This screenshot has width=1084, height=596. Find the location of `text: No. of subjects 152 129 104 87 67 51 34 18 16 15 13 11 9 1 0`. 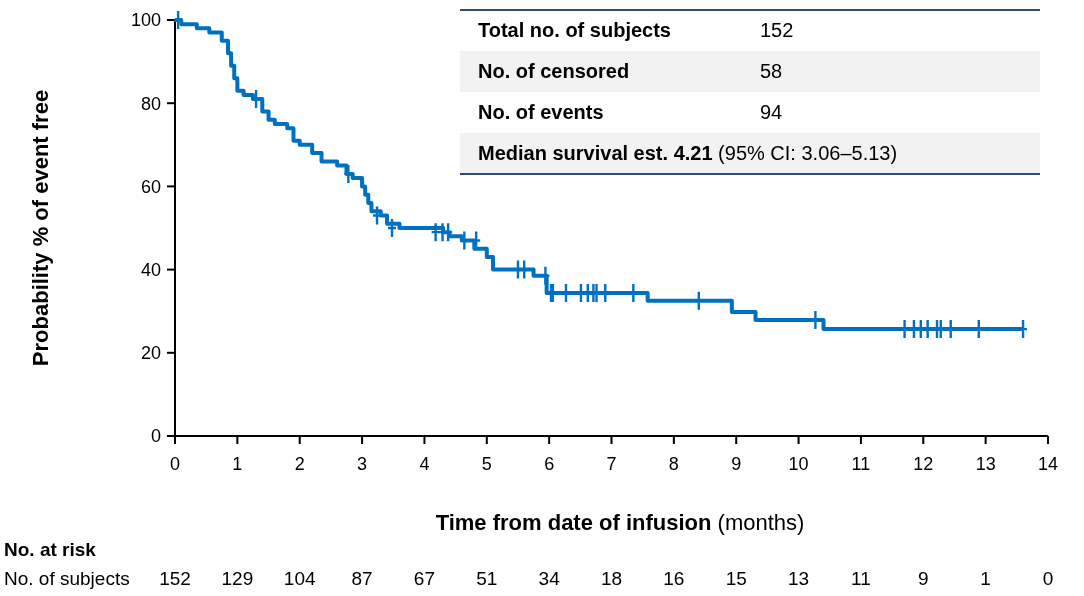

text: No. of subjects 152 129 104 87 67 51 34 18 16 15 13 11 9 1 0 is located at coordinates (529, 578).